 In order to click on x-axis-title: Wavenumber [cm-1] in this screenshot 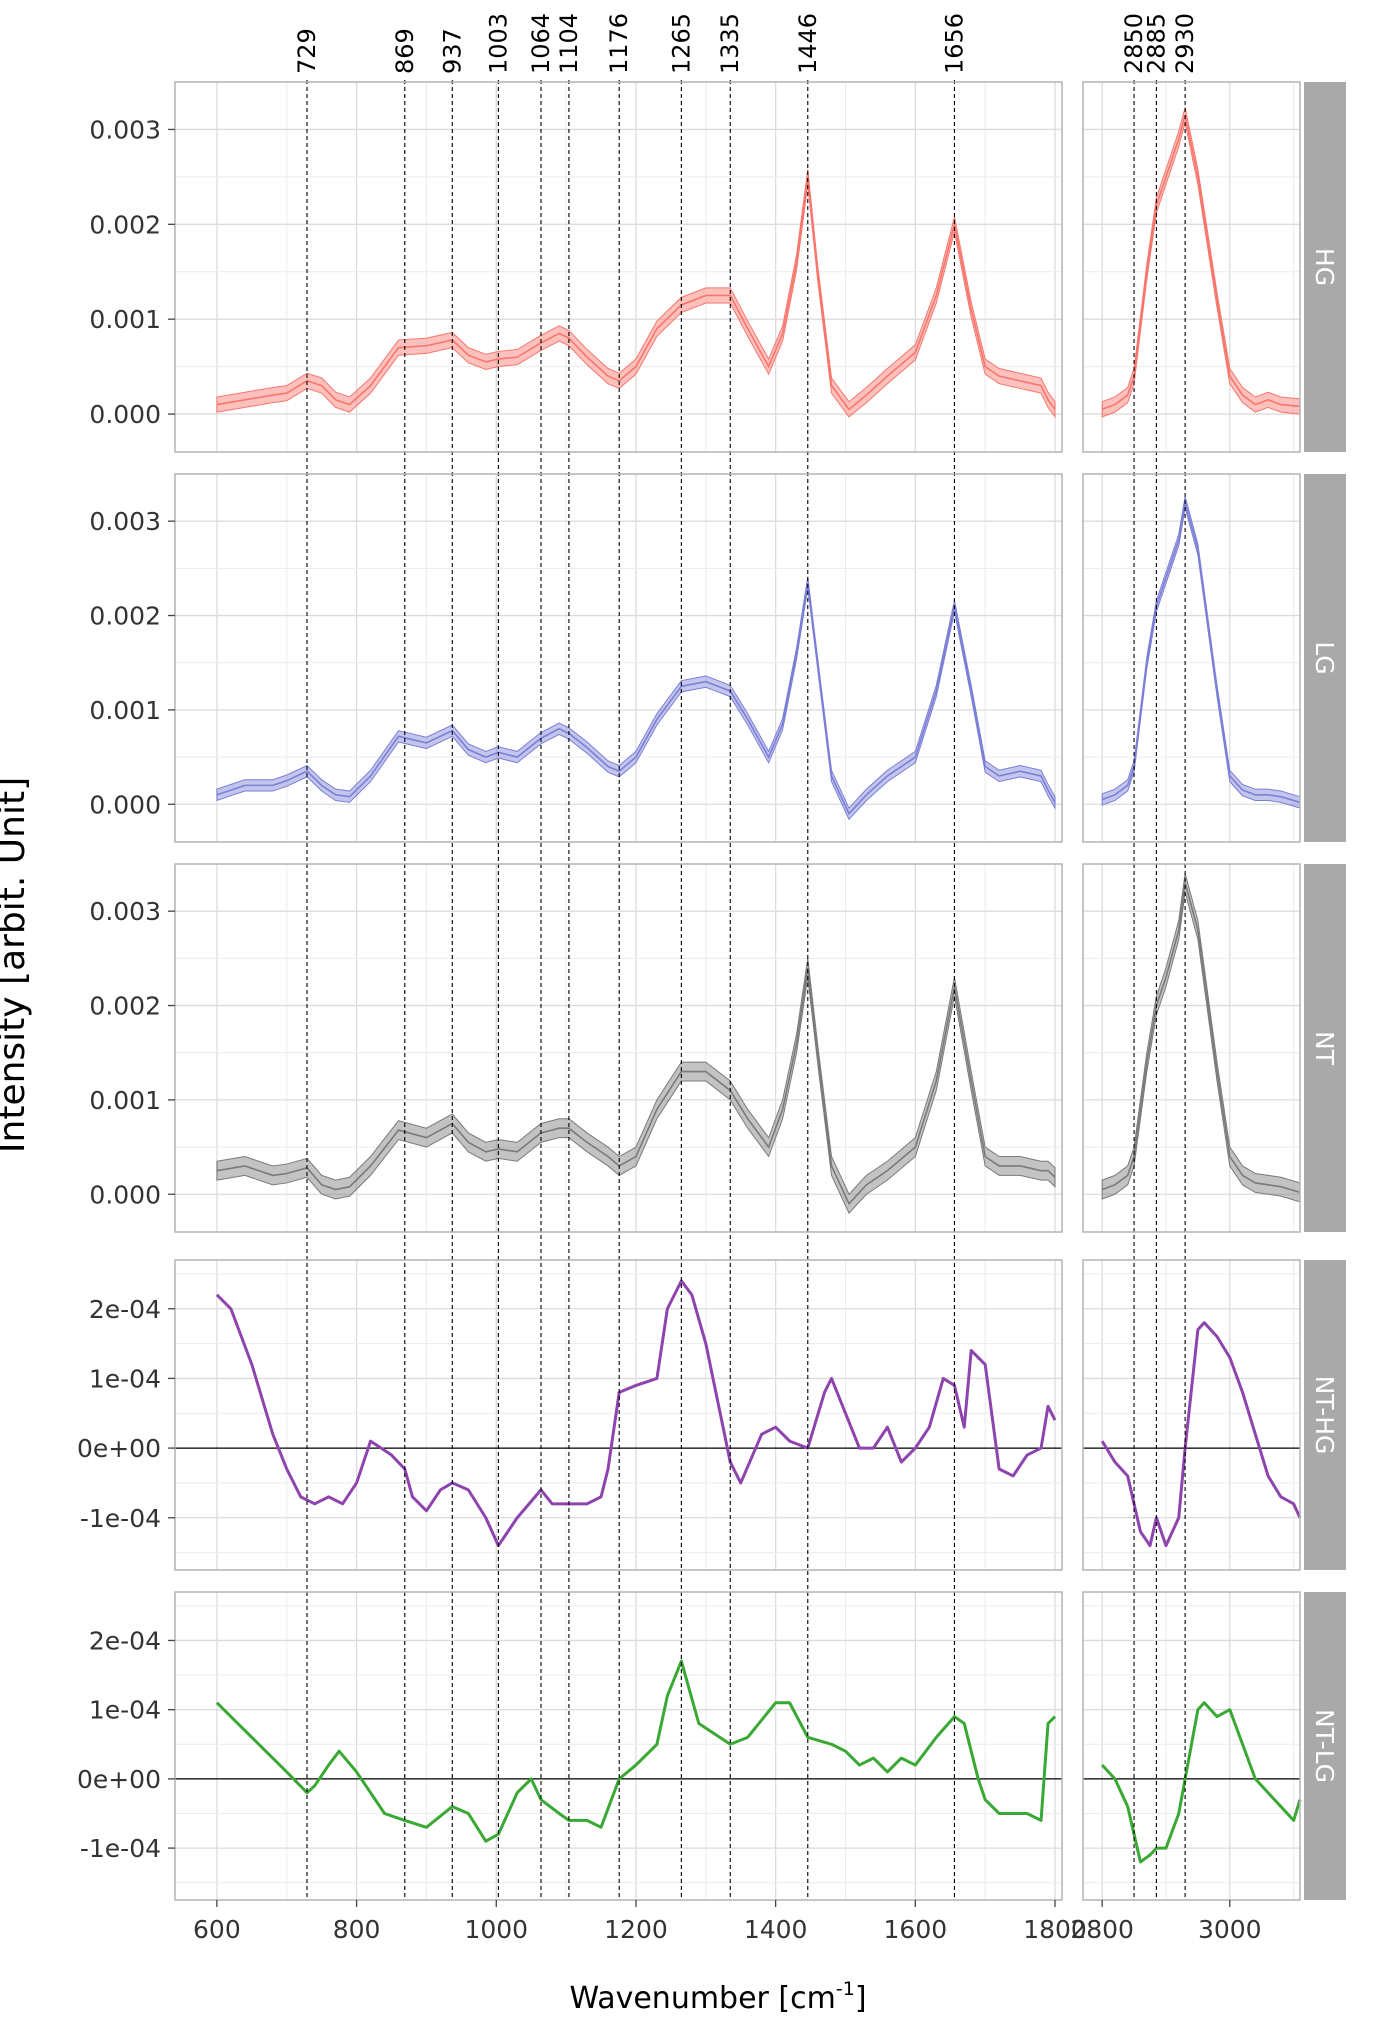, I will do `click(717, 1997)`.